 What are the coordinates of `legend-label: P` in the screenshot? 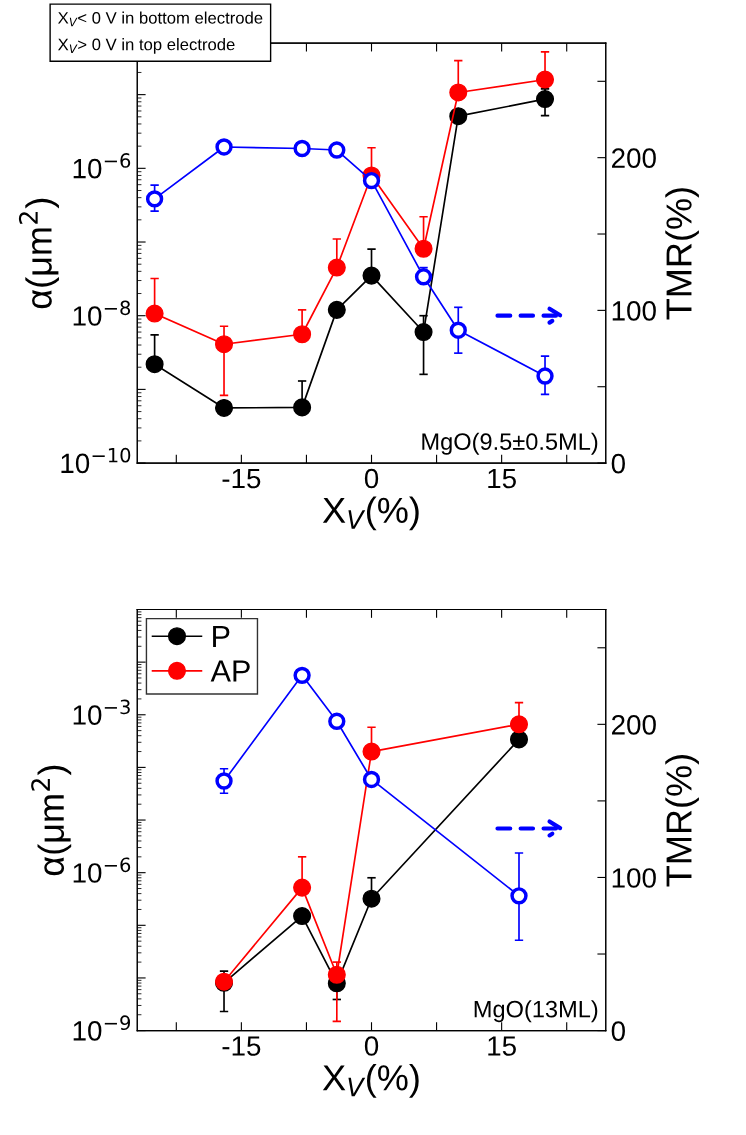 It's located at (221, 636).